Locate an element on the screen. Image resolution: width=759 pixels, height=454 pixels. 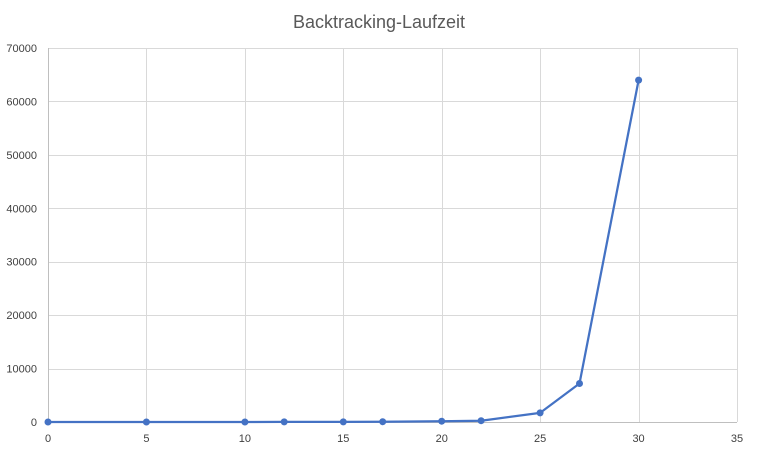
y-tick-label: 20000 is located at coordinates (21, 316).